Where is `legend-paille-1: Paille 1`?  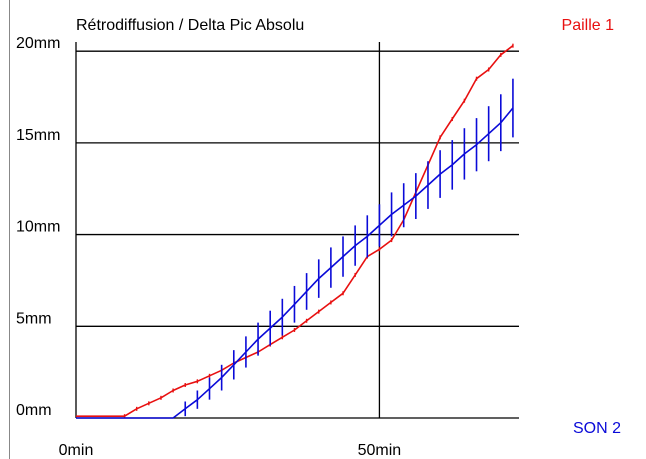 legend-paille-1: Paille 1 is located at coordinates (588, 25).